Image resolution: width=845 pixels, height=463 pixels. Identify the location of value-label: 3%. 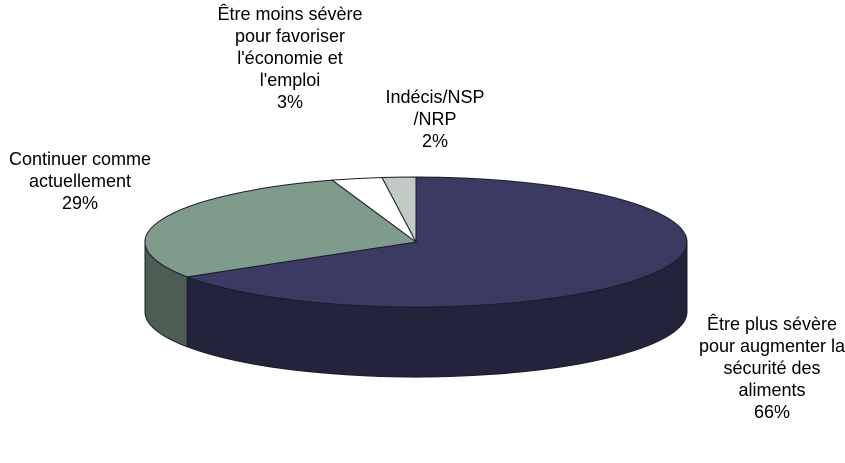
(289, 102).